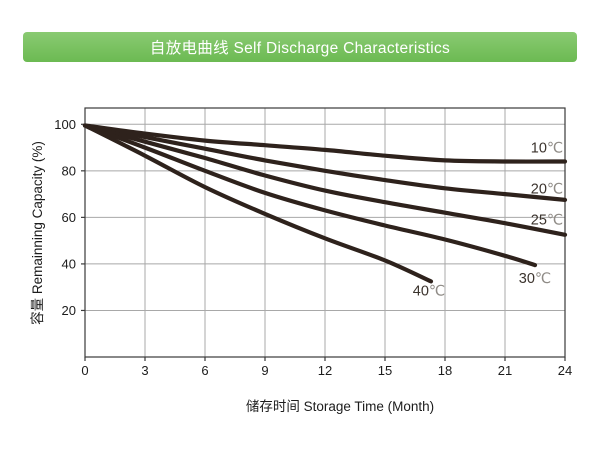 Image resolution: width=600 pixels, height=451 pixels. What do you see at coordinates (69, 263) in the screenshot?
I see `y-tick-label: 40` at bounding box center [69, 263].